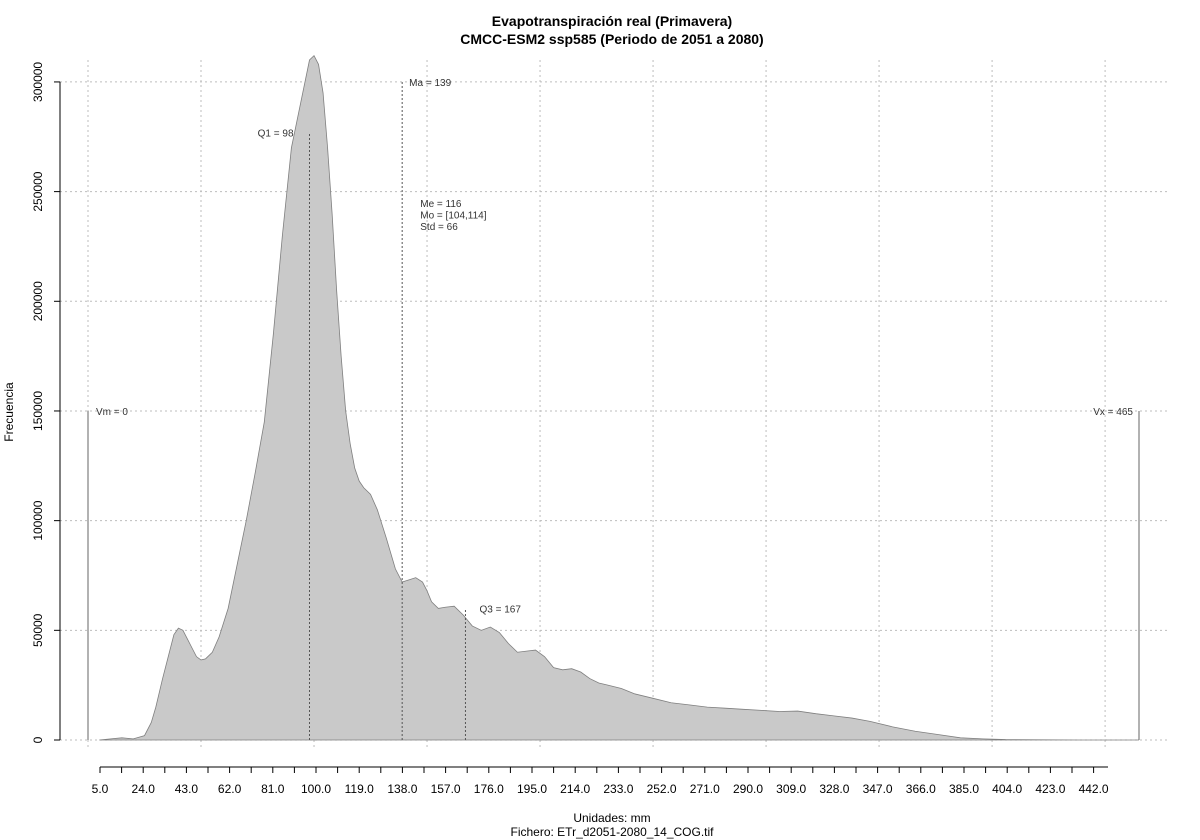 The height and width of the screenshot is (840, 1200). What do you see at coordinates (359, 789) in the screenshot?
I see `x-tick-label: 119.0` at bounding box center [359, 789].